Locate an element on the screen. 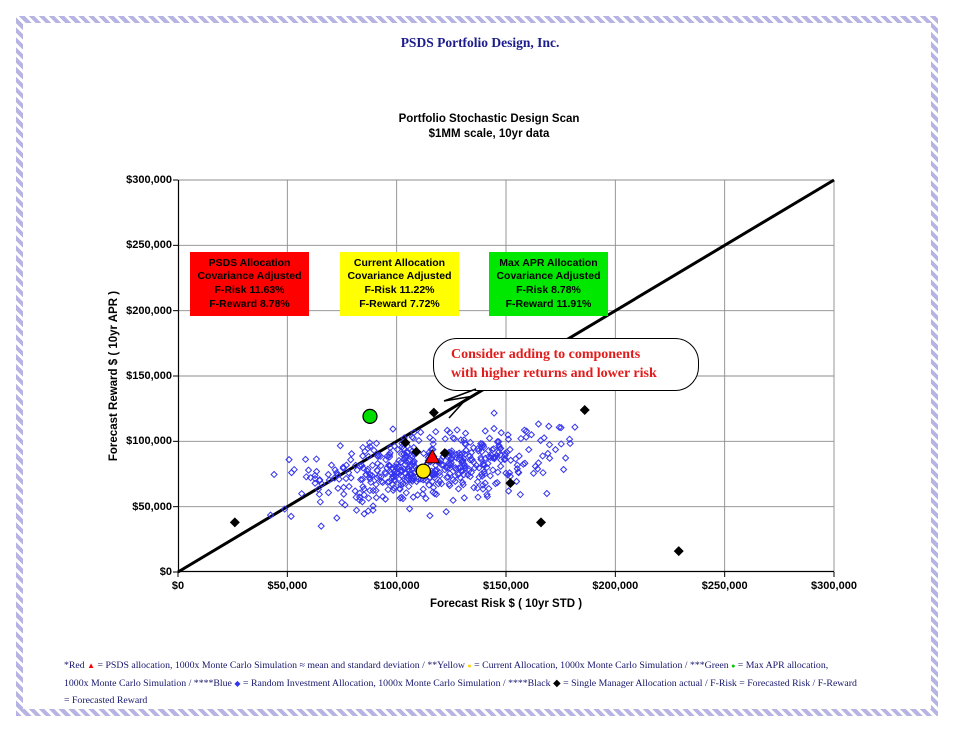 The height and width of the screenshot is (736, 960). chart-title-line1: Portfolio Stochastic Design Scan is located at coordinates (489, 119).